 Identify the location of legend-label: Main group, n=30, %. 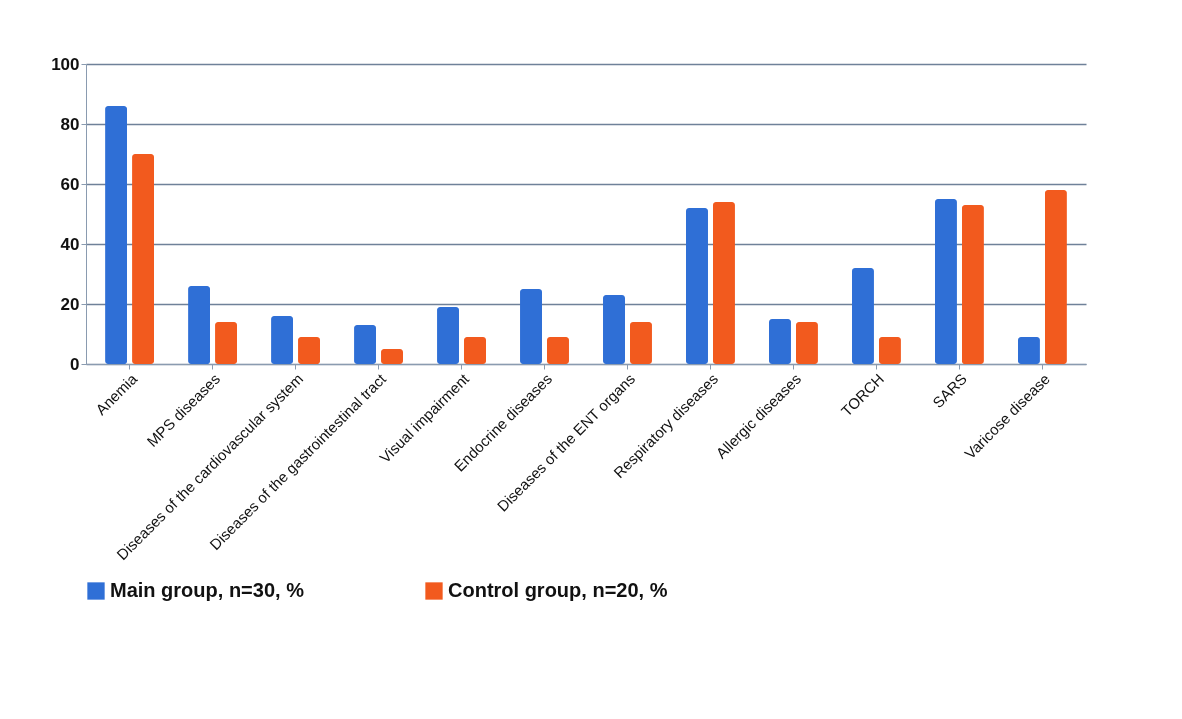
(207, 590).